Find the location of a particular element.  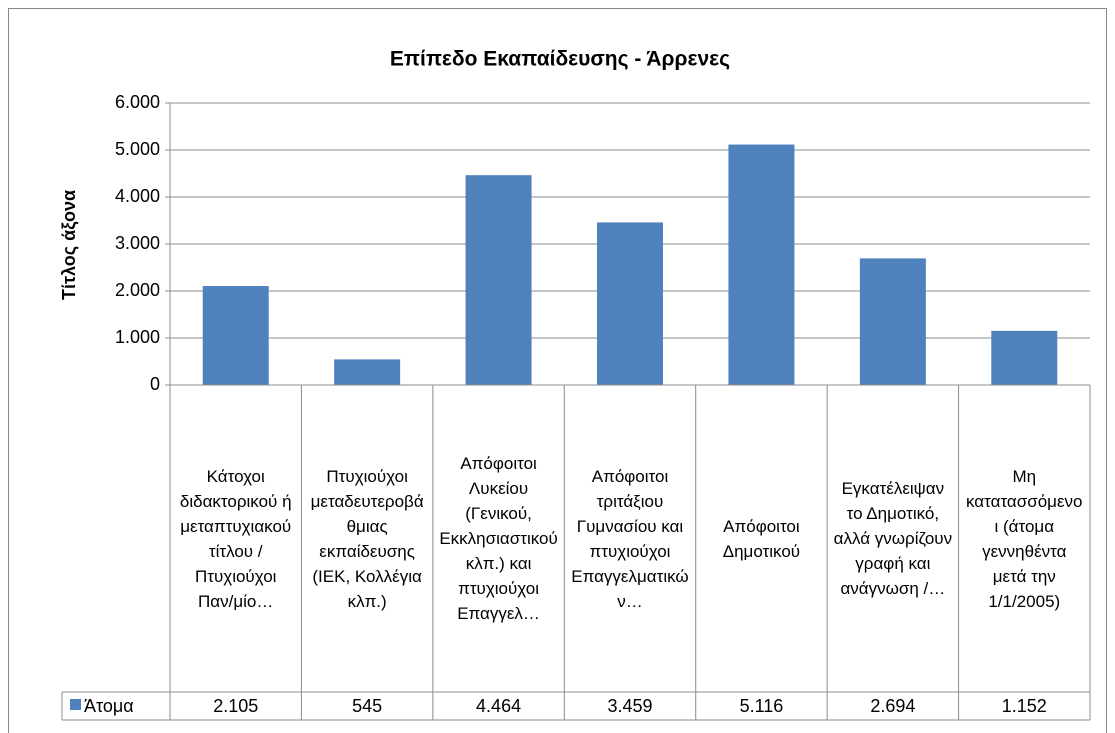

y-tick-label: 0 is located at coordinates (155, 384).